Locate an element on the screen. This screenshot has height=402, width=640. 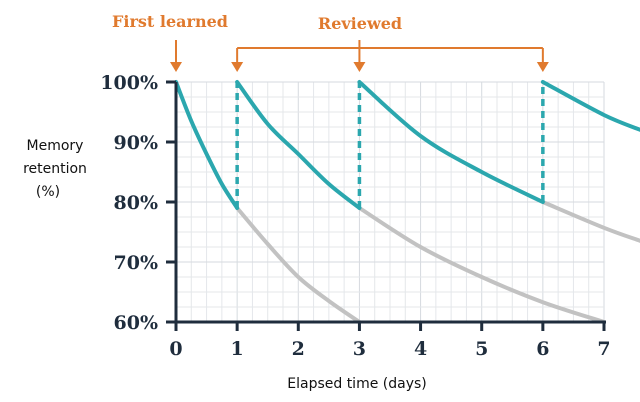
y-tick-label: 60% is located at coordinates (136, 323).